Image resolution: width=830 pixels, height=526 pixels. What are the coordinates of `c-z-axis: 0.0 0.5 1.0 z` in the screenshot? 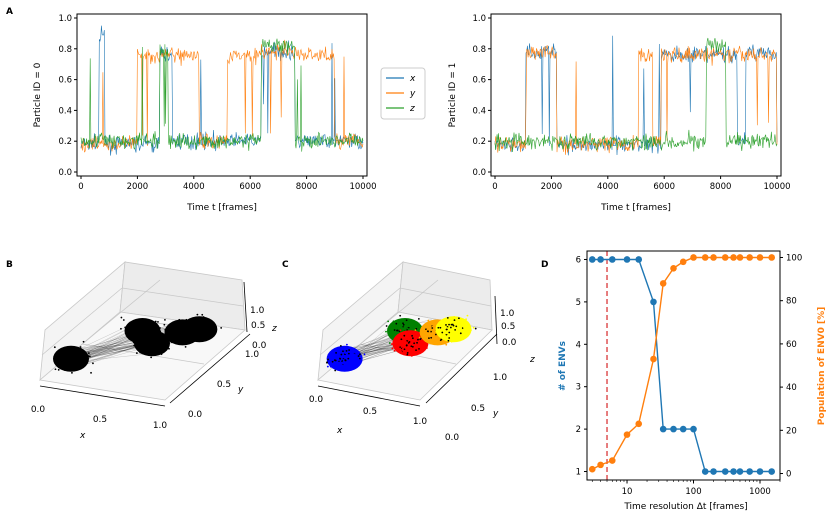 It's located at (515, 330).